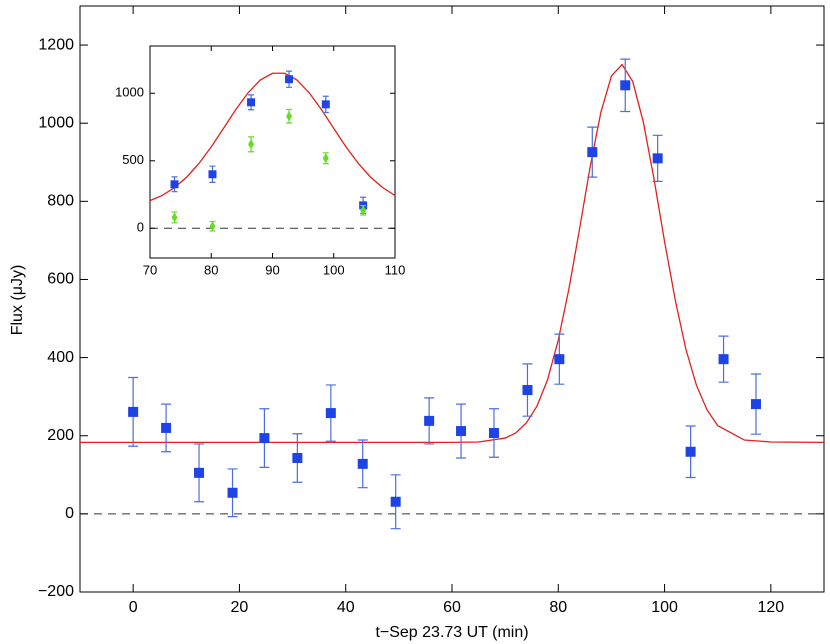 The height and width of the screenshot is (644, 830). What do you see at coordinates (451, 632) in the screenshot?
I see `x-axis-label: t−Sep 23.73 UT (min)` at bounding box center [451, 632].